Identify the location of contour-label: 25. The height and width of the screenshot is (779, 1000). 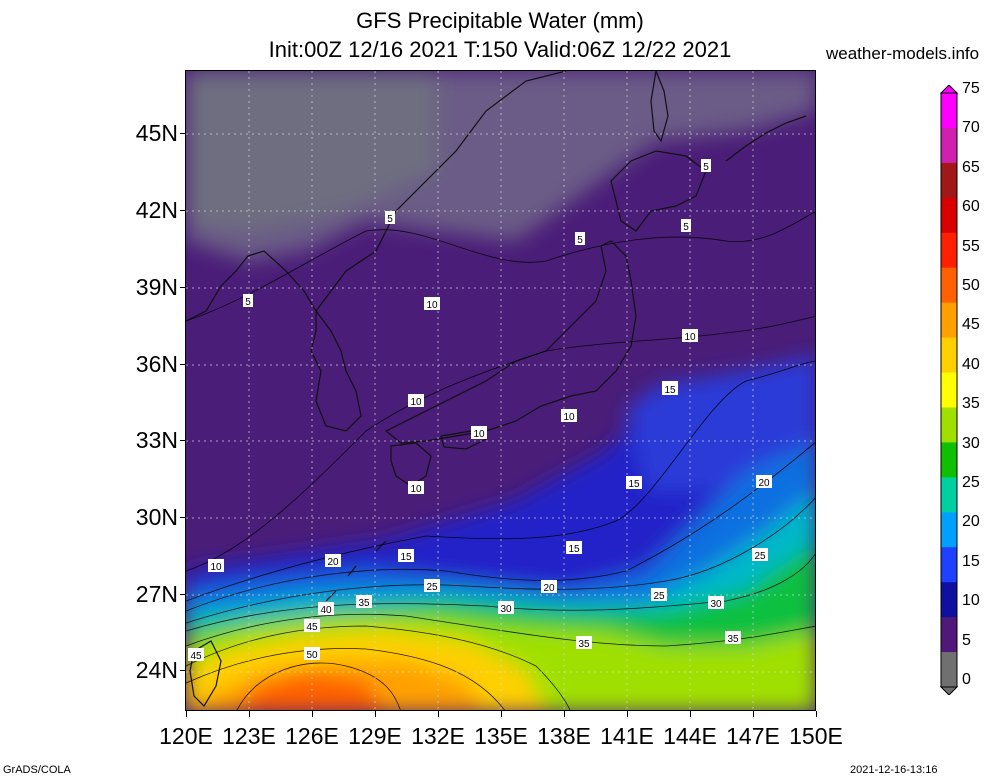
(659, 595).